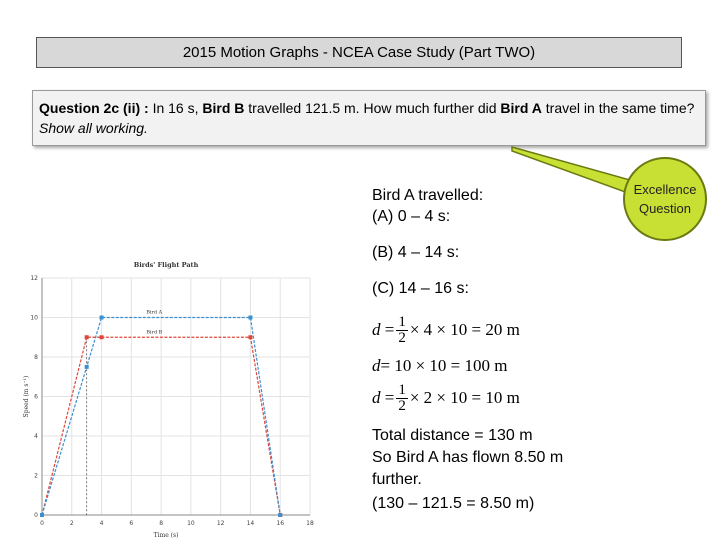 This screenshot has width=720, height=540. I want to click on formula-c-fraction: 1 2, so click(402, 397).